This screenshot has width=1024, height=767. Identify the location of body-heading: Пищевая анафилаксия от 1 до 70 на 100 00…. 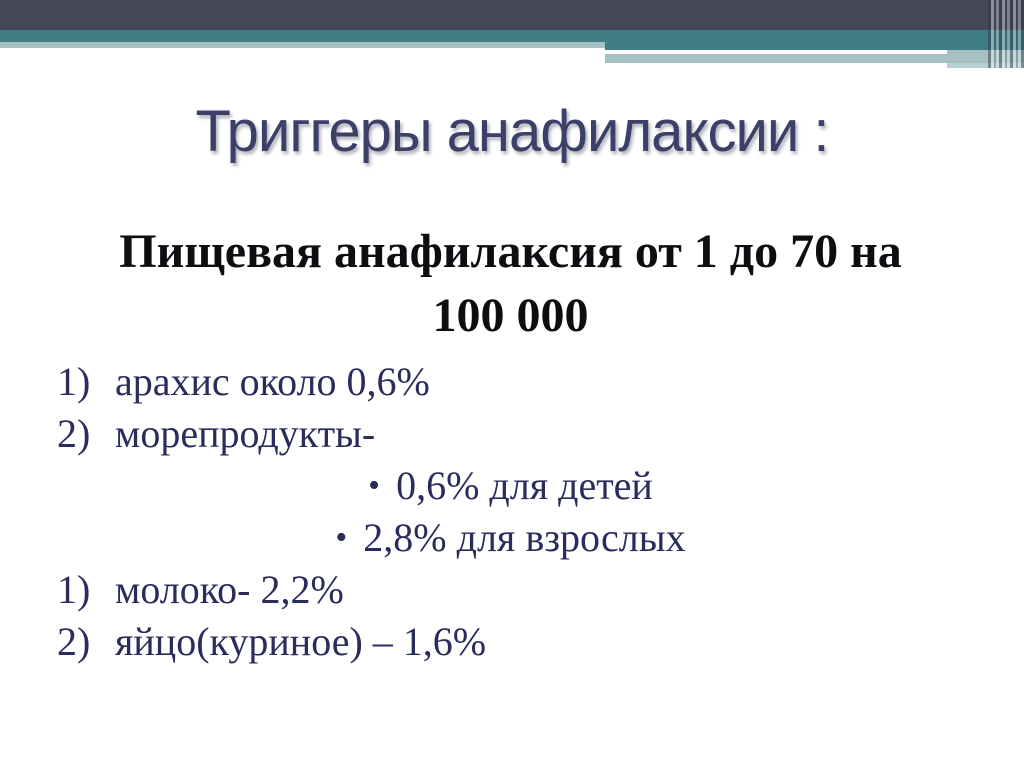
(510, 284).